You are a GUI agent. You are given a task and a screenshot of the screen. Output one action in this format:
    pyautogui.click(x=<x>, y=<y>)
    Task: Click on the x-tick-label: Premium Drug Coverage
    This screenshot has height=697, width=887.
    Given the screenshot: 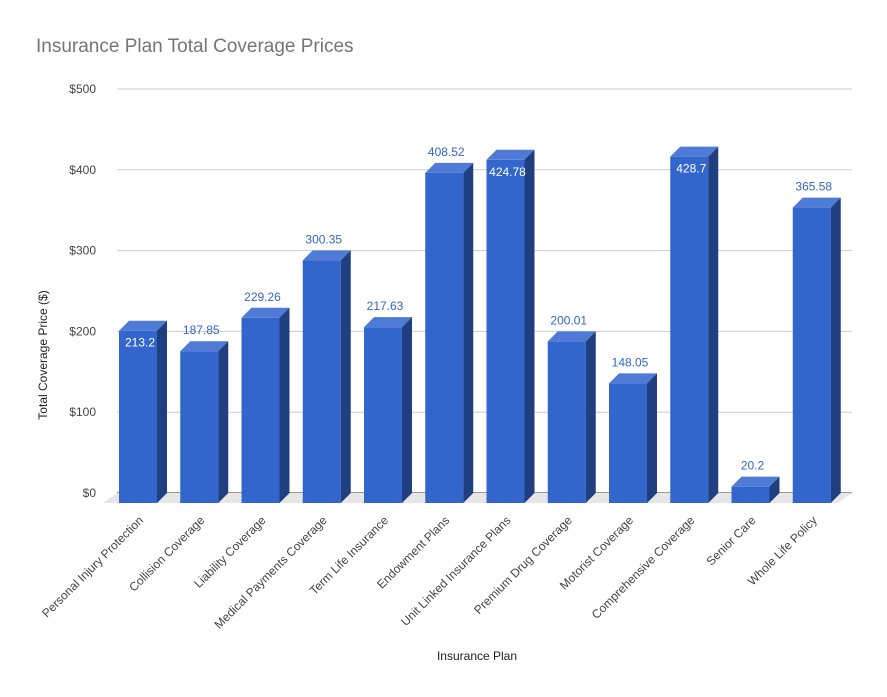 What is the action you would take?
    pyautogui.click(x=523, y=565)
    